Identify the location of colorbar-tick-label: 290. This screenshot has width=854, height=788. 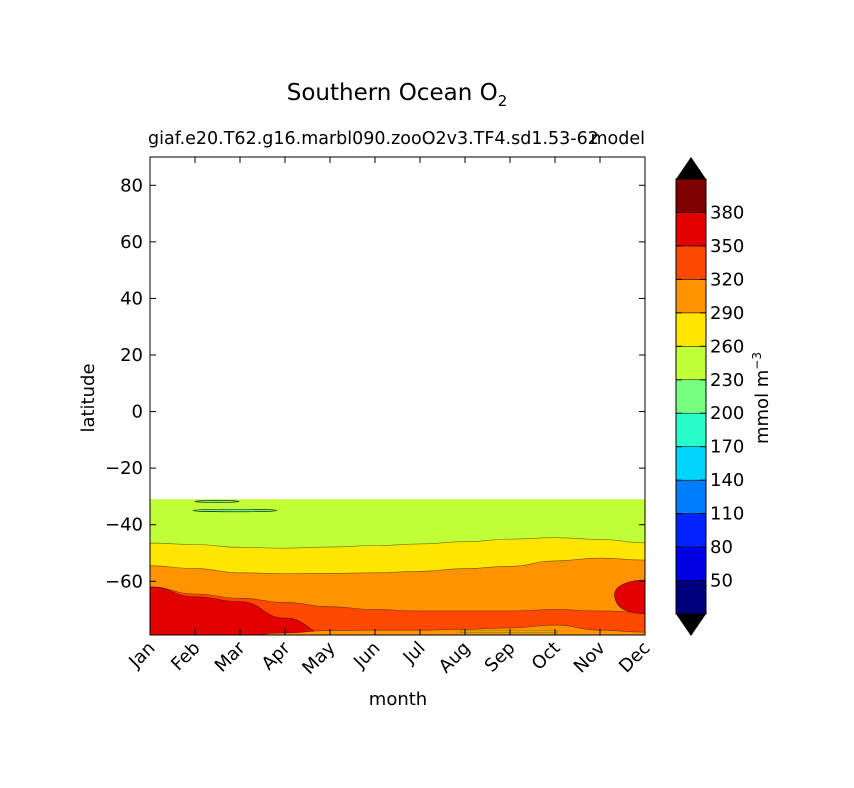
(727, 313).